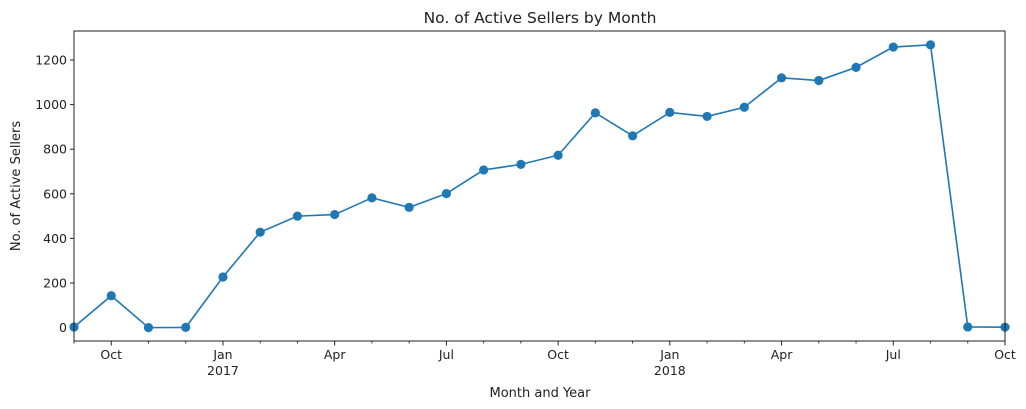 This screenshot has width=1026, height=409. What do you see at coordinates (670, 370) in the screenshot?
I see `x-tick-year-label: 2018` at bounding box center [670, 370].